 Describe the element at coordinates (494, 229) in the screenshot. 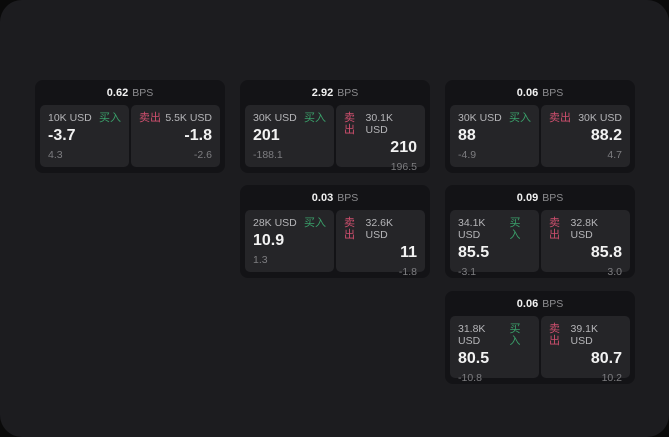

I see `buy-pane-header: 34.1K USD 买入` at that location.